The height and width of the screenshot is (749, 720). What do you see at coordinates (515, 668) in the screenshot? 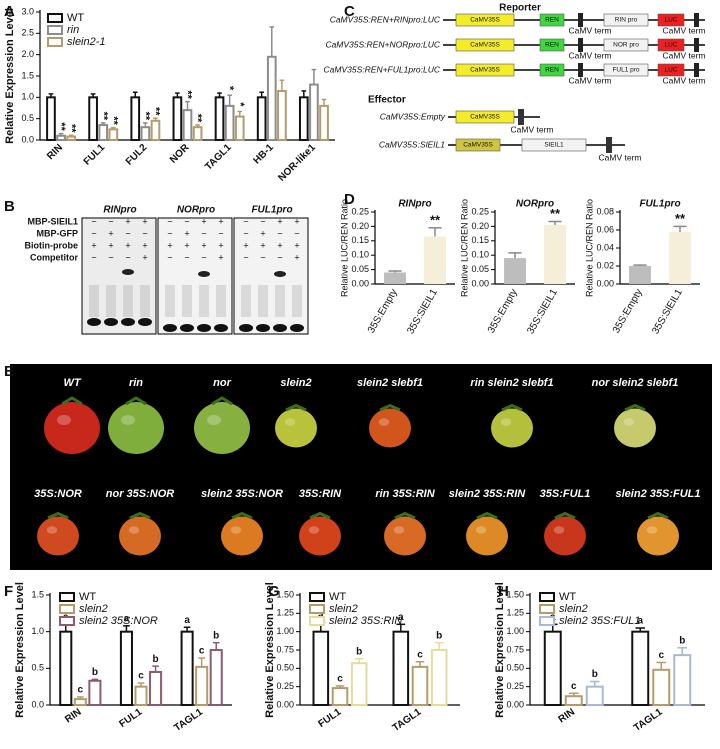
I see `y-tick-label: 0.50` at bounding box center [515, 668].